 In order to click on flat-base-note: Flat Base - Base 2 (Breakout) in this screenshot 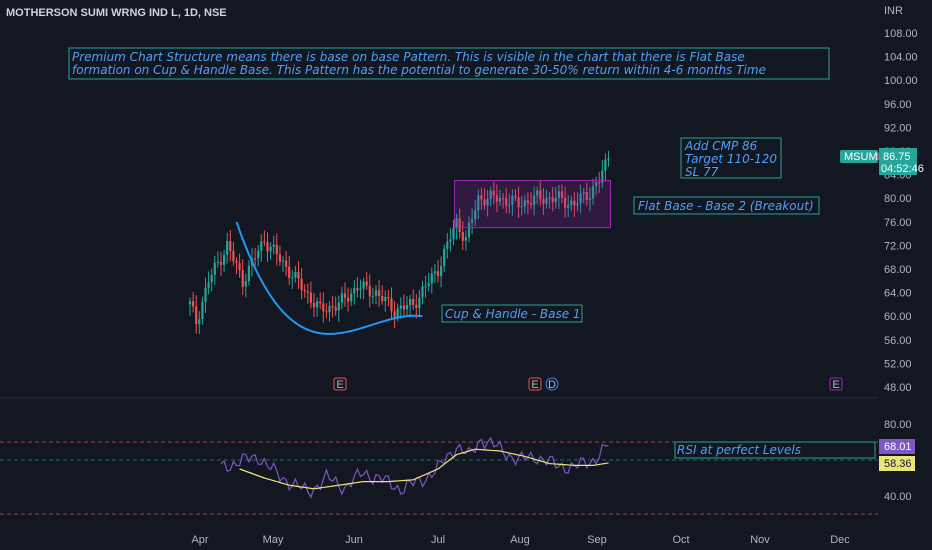, I will do `click(726, 206)`.